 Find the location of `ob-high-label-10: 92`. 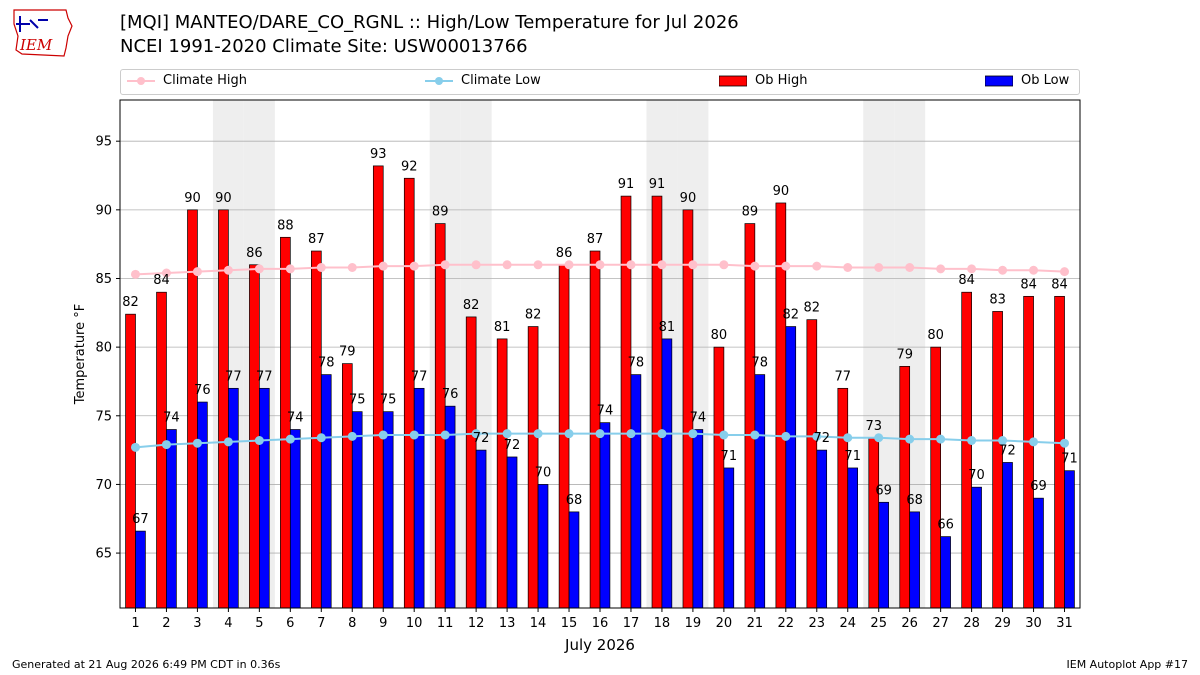

ob-high-label-10: 92 is located at coordinates (409, 166).